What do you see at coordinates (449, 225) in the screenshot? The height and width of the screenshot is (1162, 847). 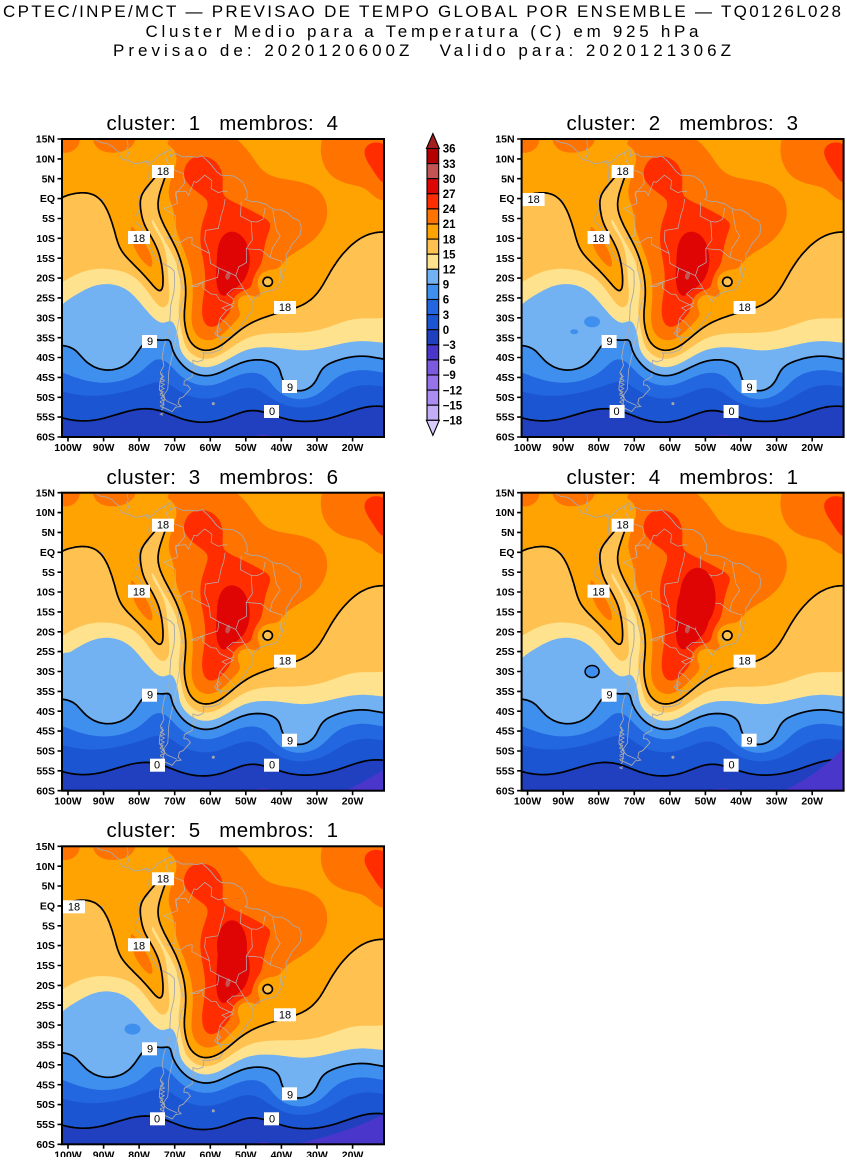 I see `svg-text: 21` at bounding box center [449, 225].